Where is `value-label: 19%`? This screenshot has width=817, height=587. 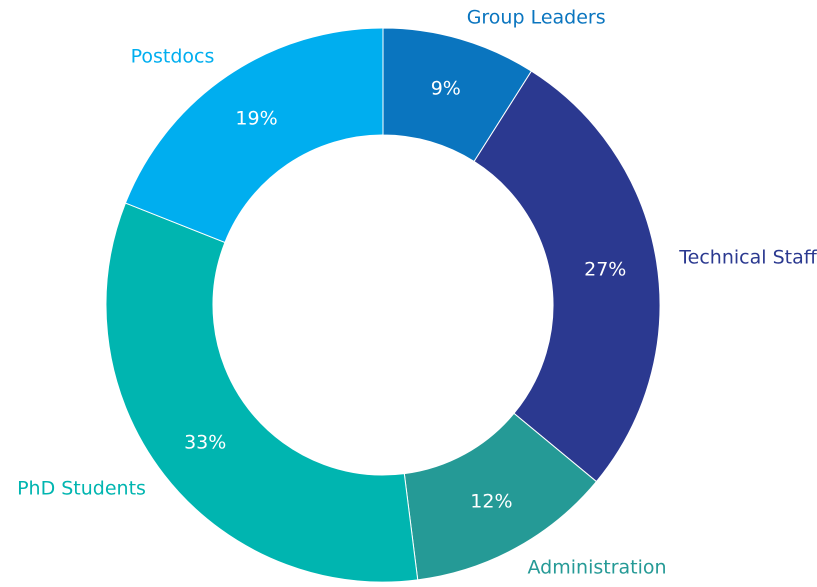 value-label: 19% is located at coordinates (256, 118).